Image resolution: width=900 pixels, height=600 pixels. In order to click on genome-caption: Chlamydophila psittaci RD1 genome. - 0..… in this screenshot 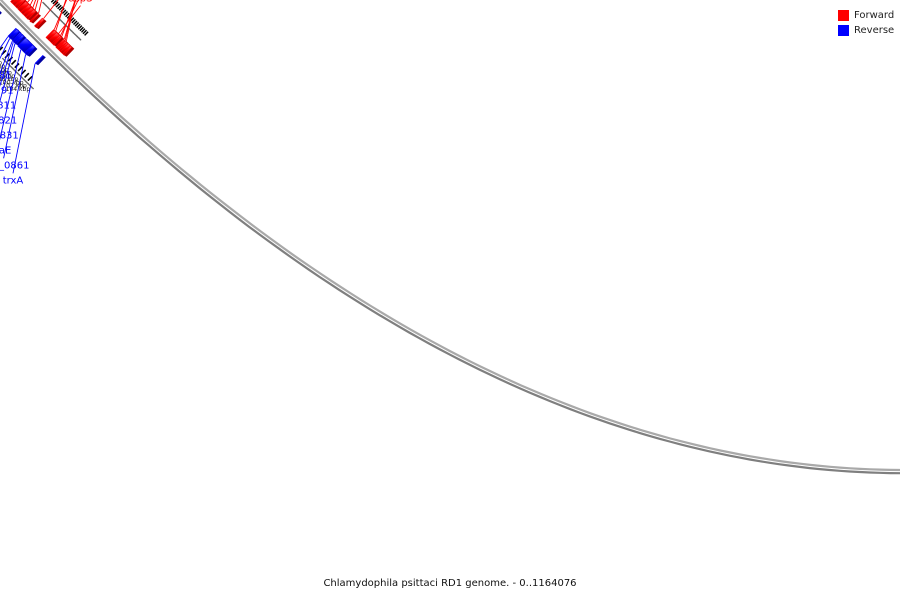, I will do `click(450, 583)`.